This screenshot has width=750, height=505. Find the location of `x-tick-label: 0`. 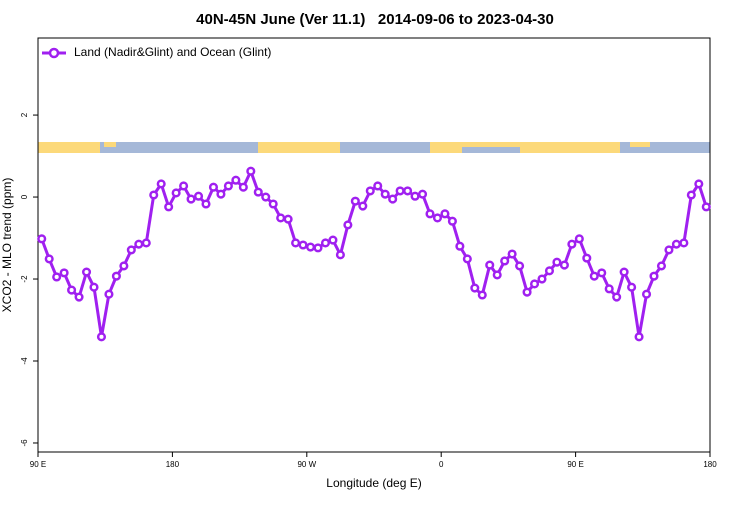

x-tick-label: 0 is located at coordinates (441, 464).